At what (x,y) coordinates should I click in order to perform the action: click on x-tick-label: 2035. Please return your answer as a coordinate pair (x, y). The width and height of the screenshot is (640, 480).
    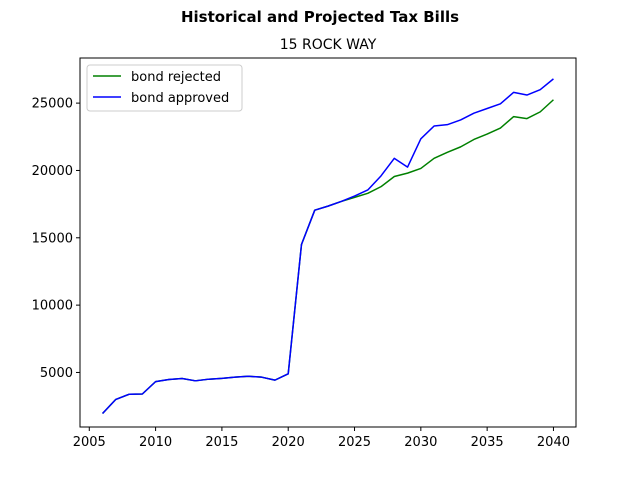
    Looking at the image, I should click on (487, 442).